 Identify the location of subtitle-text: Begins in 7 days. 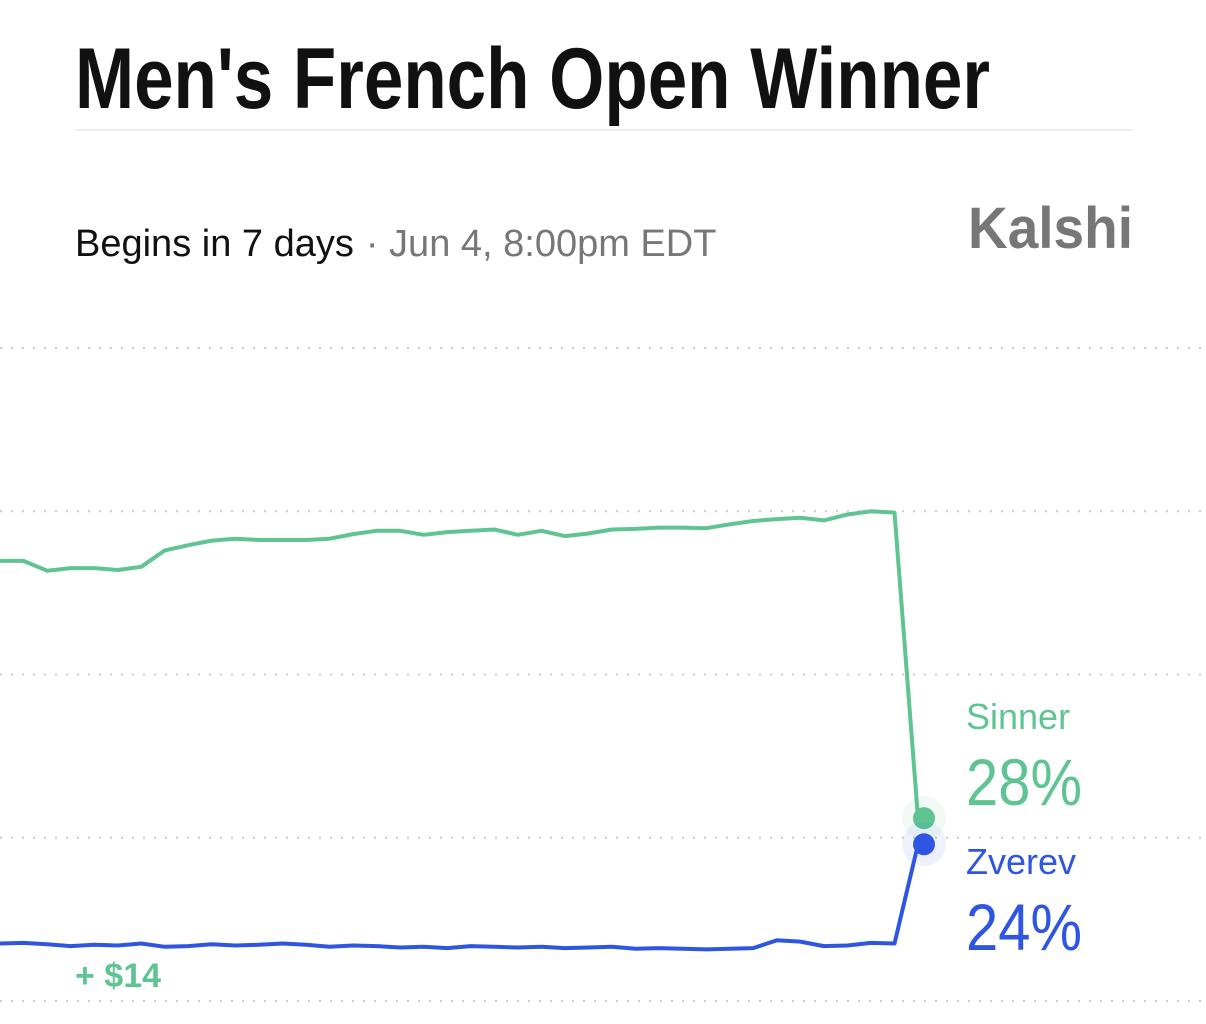
(214, 244).